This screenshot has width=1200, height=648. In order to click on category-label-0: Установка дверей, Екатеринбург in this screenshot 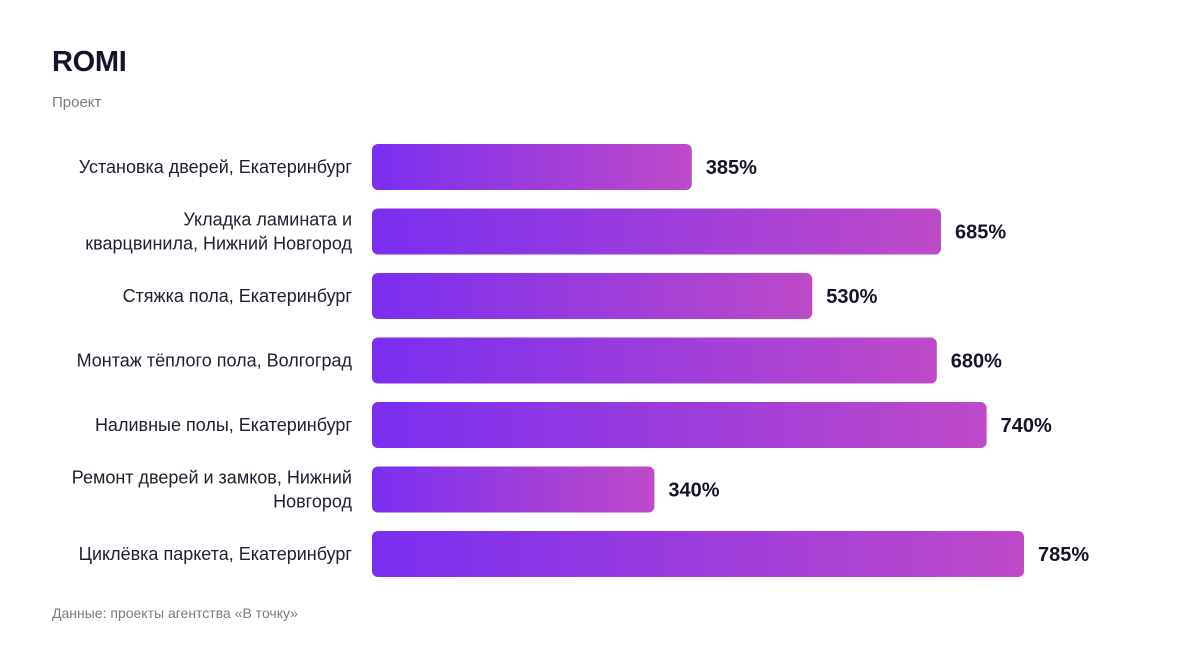, I will do `click(216, 167)`.